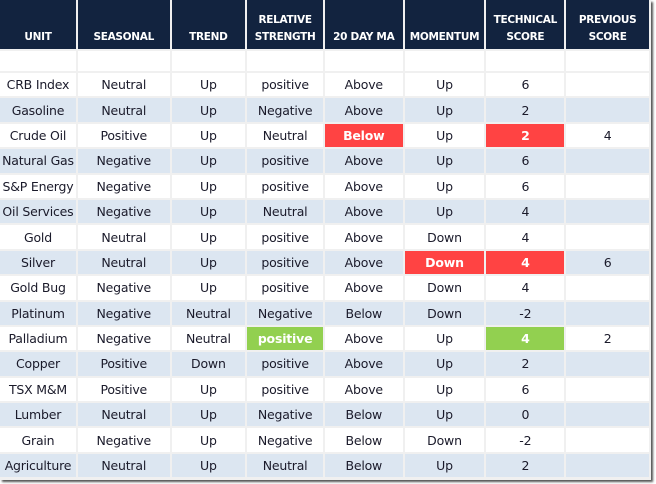 The image size is (656, 484). I want to click on cell-unit: Agriculture, so click(38, 465).